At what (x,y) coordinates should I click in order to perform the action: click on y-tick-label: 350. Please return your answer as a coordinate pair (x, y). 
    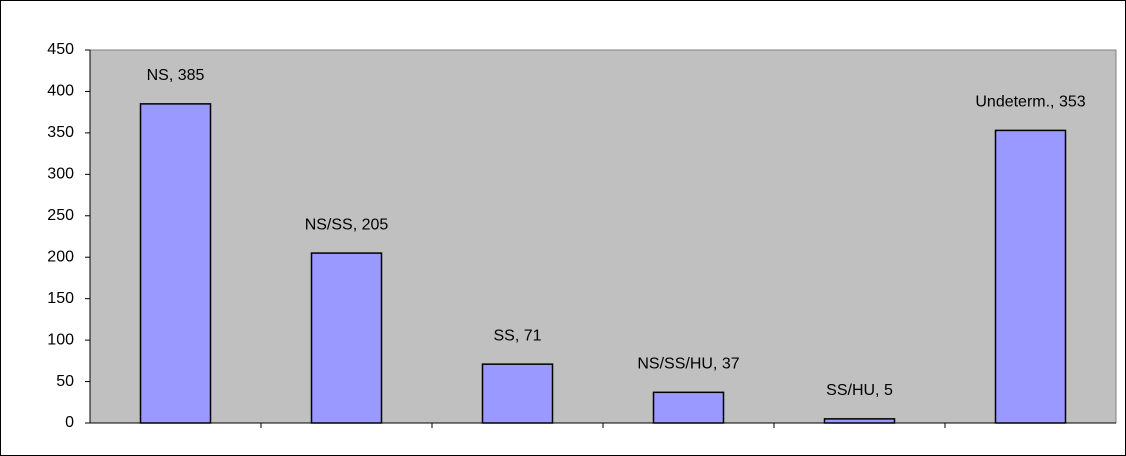
    Looking at the image, I should click on (60, 132).